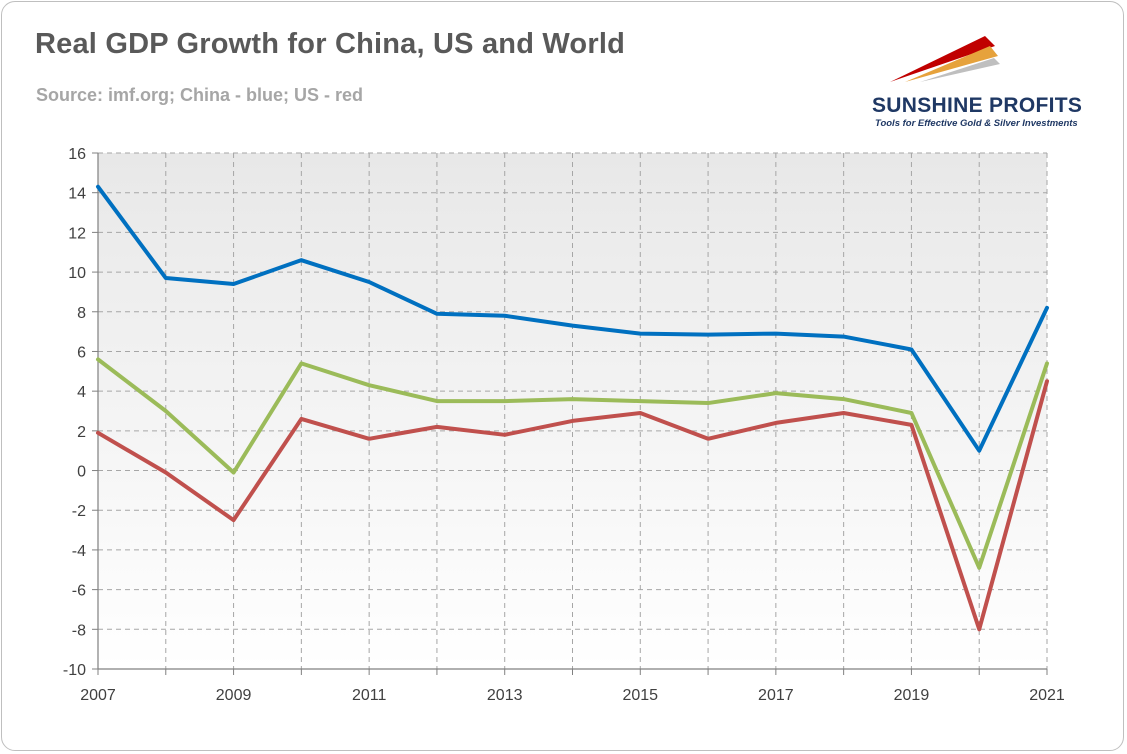 The width and height of the screenshot is (1127, 754). Describe the element at coordinates (234, 695) in the screenshot. I see `x-tick-label: 2009` at that location.